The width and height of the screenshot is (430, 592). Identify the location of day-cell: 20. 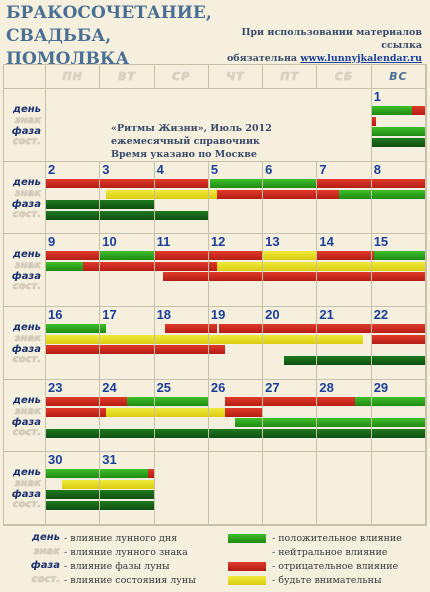
(290, 343).